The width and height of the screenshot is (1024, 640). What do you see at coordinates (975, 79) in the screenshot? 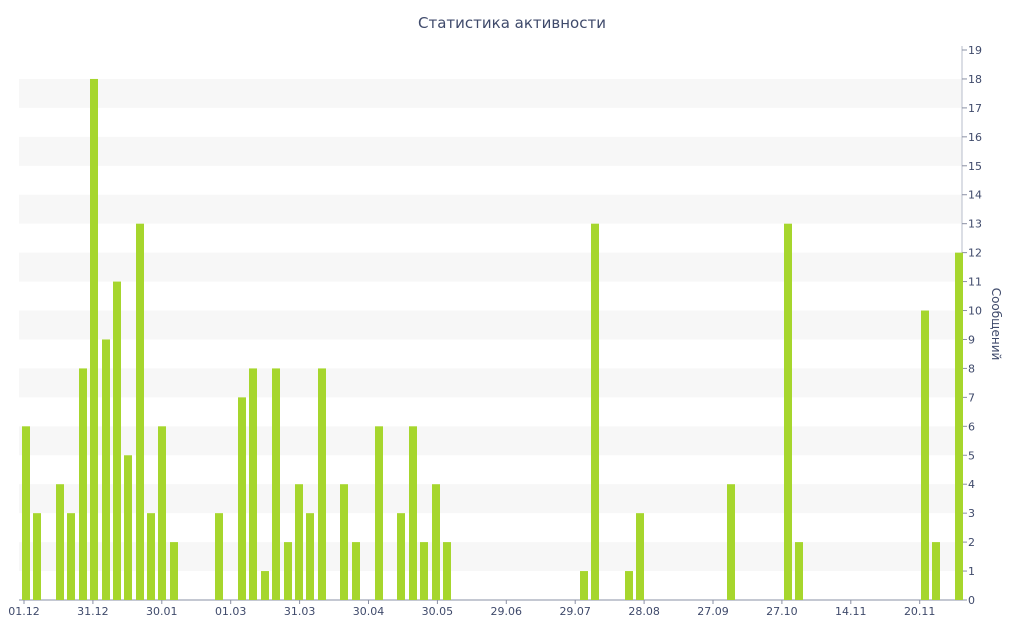
I see `y-tick-label: 18` at bounding box center [975, 79].